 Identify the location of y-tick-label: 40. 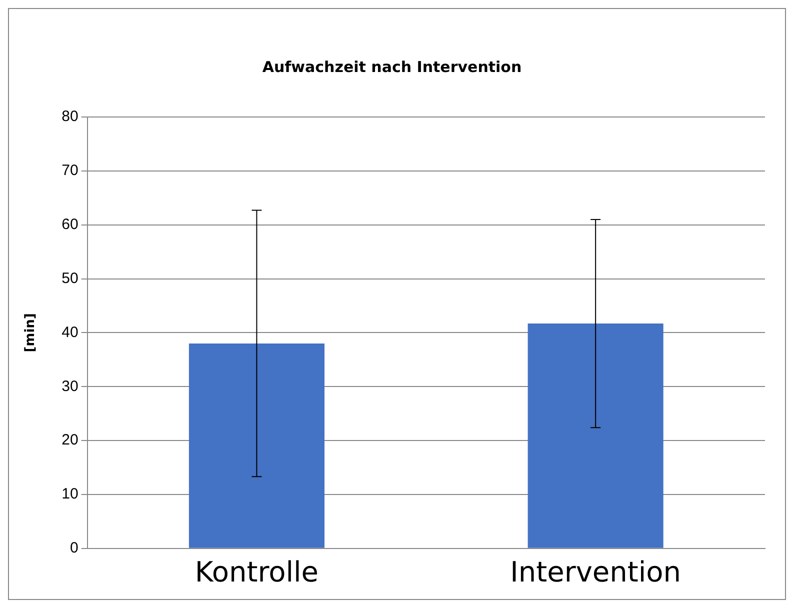
(70, 332).